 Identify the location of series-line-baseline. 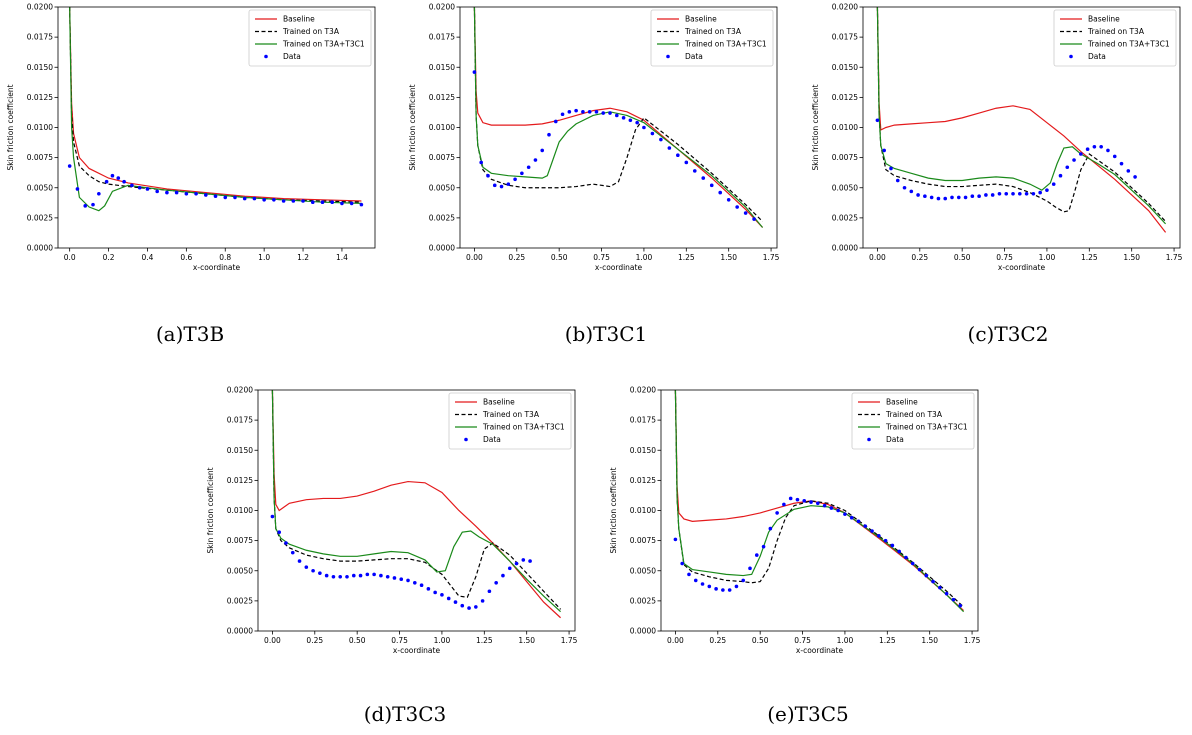
(819, 500).